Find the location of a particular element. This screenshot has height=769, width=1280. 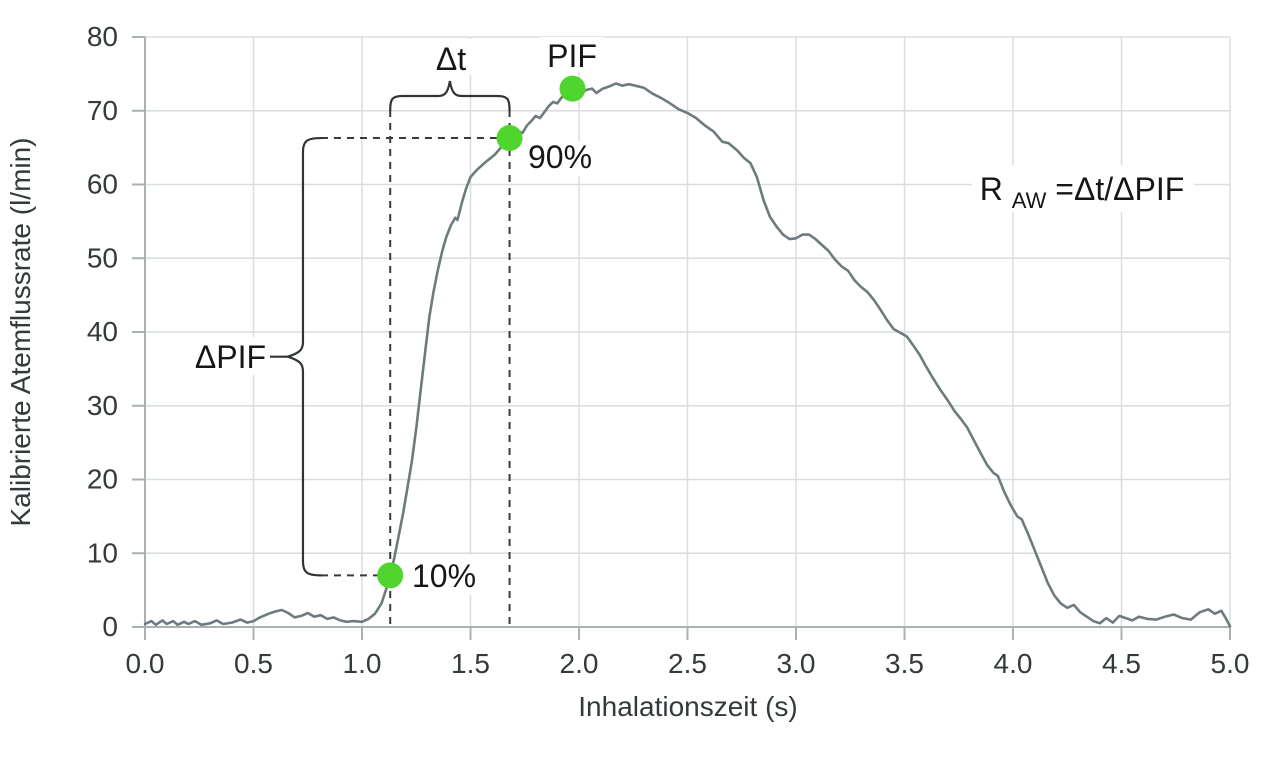

delta-pif-brace is located at coordinates (303, 356).